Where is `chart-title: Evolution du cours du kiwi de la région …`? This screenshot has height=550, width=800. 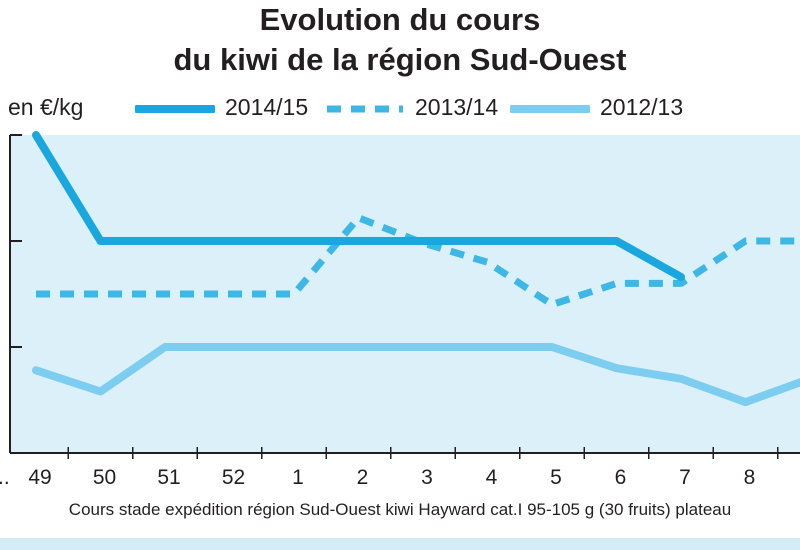 chart-title: Evolution du cours du kiwi de la région … is located at coordinates (400, 40).